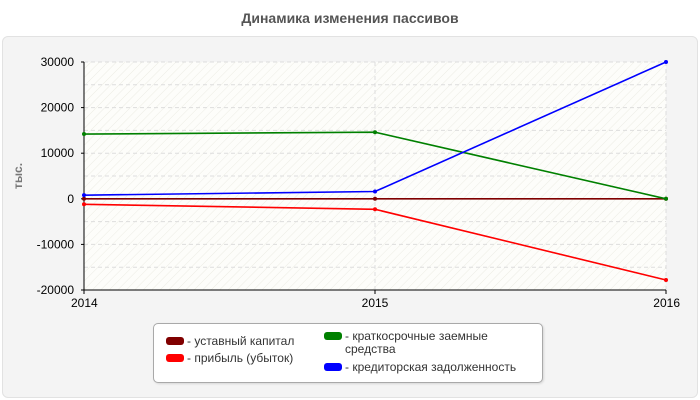 The image size is (700, 400). I want to click on legend-item-kratkosrochnye: - краткосрочные заемные средства, so click(426, 343).